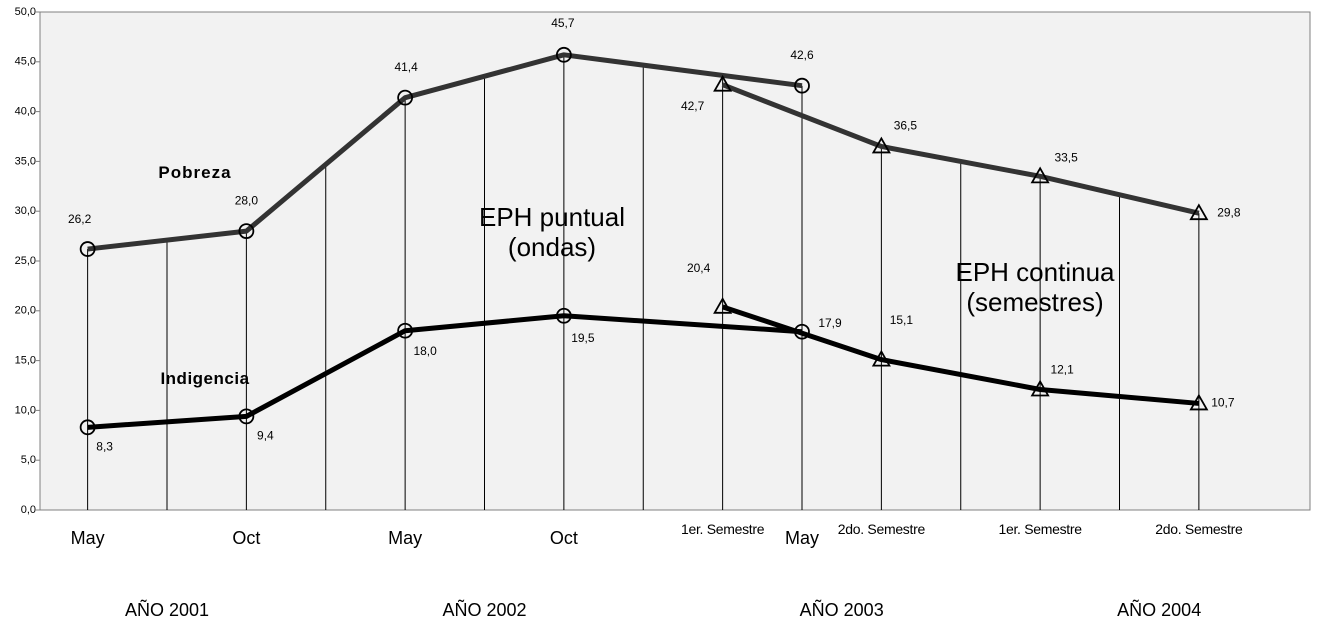 Image resolution: width=1321 pixels, height=629 pixels. Describe the element at coordinates (25, 261) in the screenshot. I see `y-tick-label: 25,0` at that location.